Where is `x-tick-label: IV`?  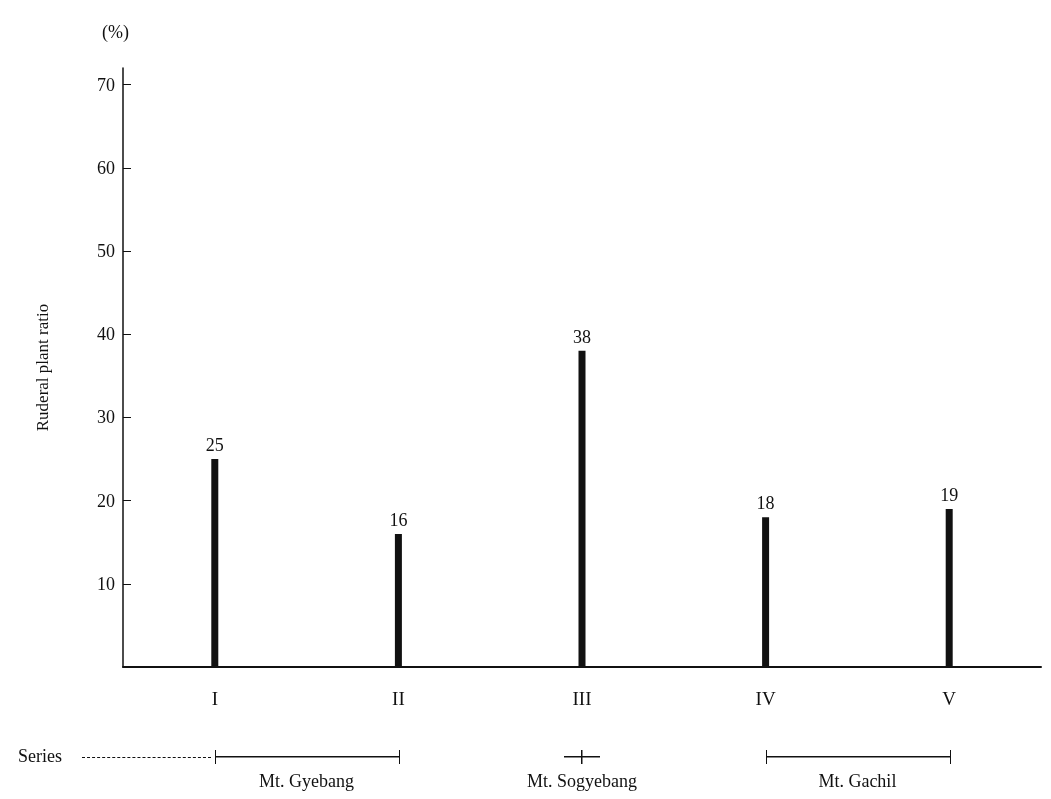 x-tick-label: IV is located at coordinates (765, 698).